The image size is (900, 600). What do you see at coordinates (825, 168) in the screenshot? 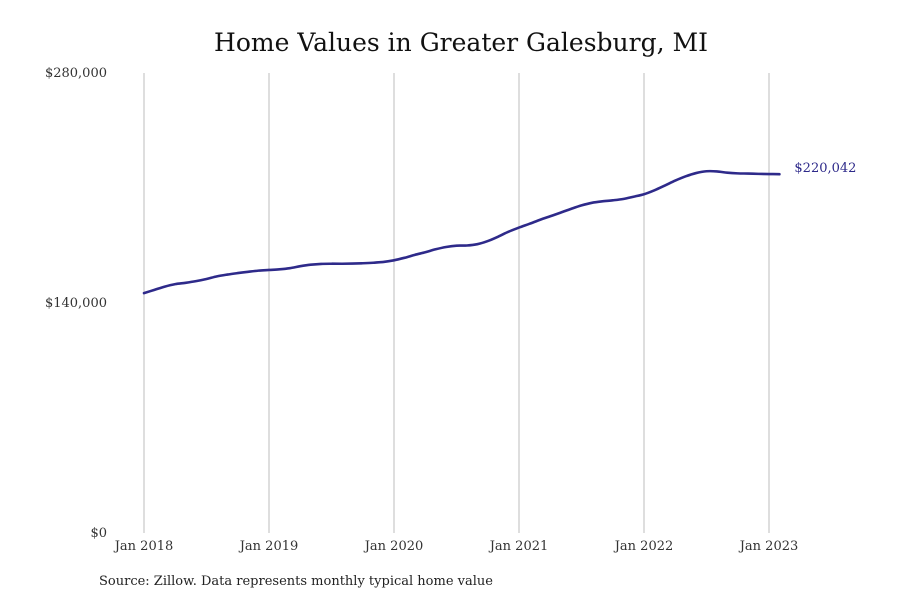
I see `latest-value-label: $220,042` at bounding box center [825, 168].